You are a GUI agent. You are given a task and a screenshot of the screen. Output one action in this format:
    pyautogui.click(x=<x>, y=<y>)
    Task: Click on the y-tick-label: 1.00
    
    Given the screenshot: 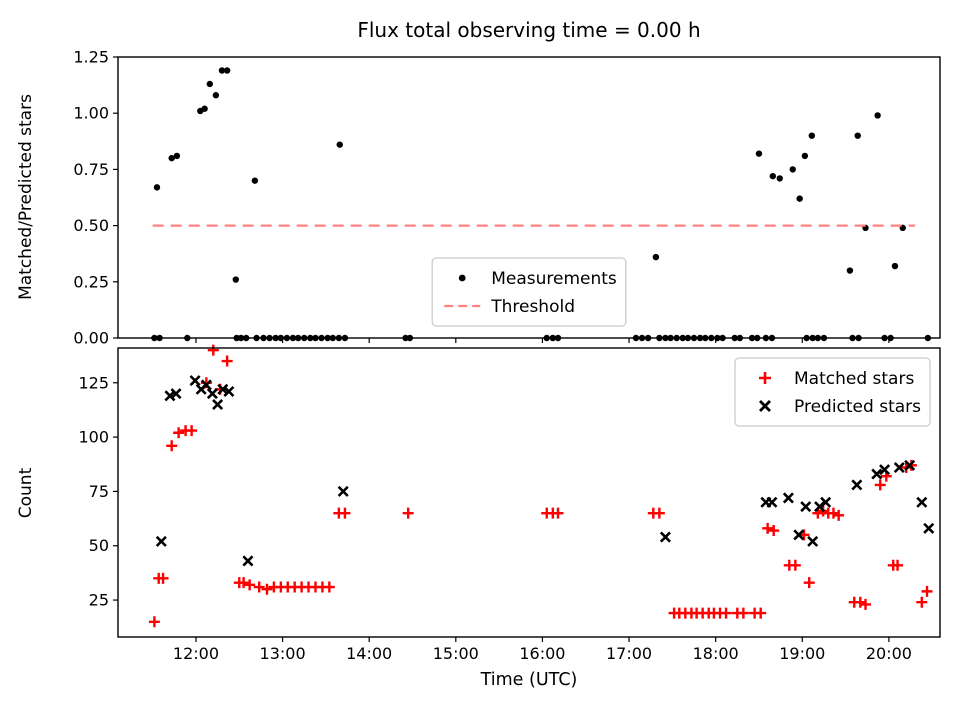 What is the action you would take?
    pyautogui.click(x=91, y=113)
    